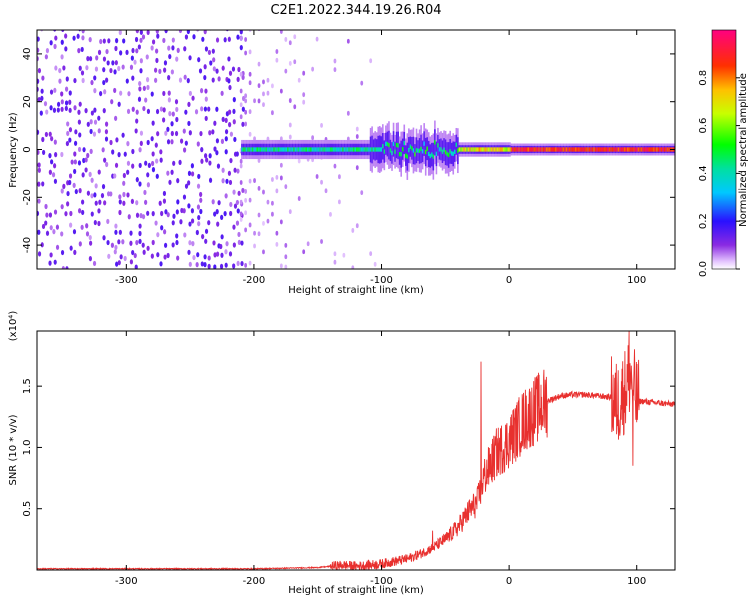 The height and width of the screenshot is (600, 750). What do you see at coordinates (27, 197) in the screenshot?
I see `y-tick-label: -20` at bounding box center [27, 197].